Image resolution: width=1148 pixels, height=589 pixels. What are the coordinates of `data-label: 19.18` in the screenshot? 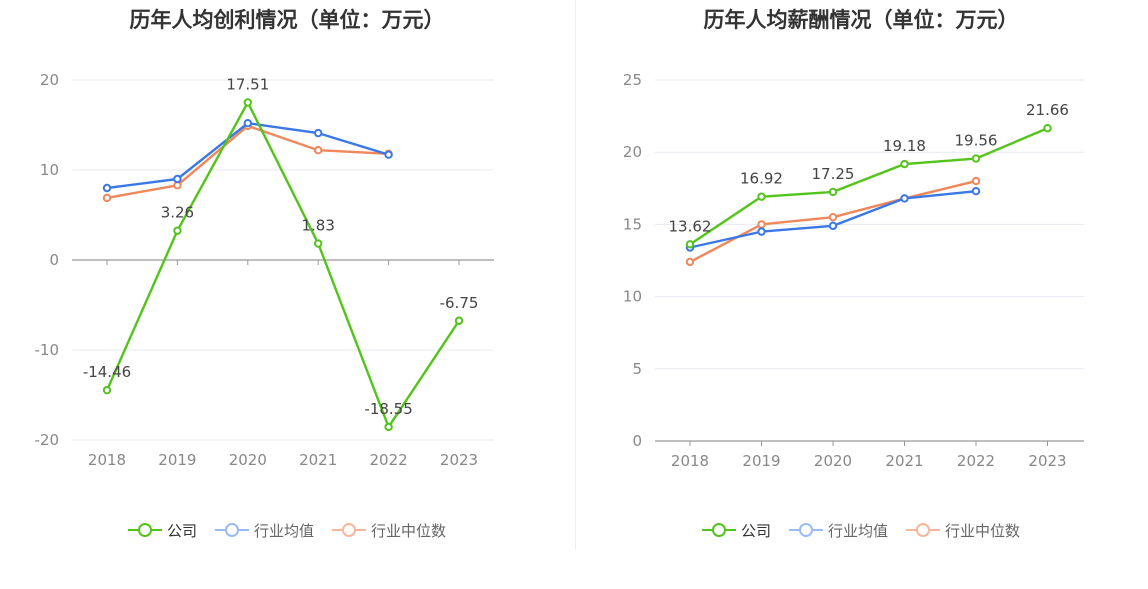 It's located at (904, 146).